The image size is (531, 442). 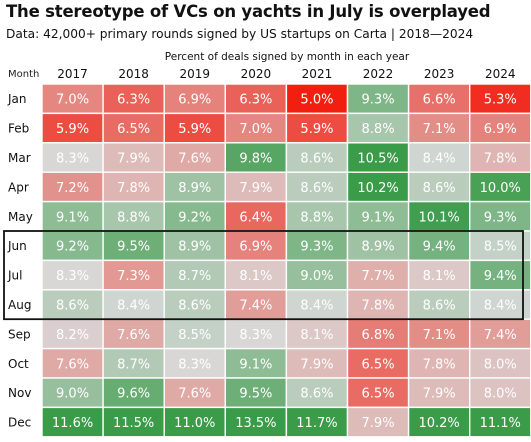 What do you see at coordinates (439, 335) in the screenshot?
I see `cell-value: 7.1%` at bounding box center [439, 335].